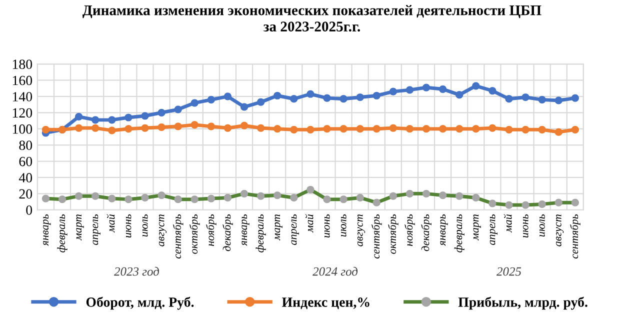 This screenshot has width=624, height=330. I want to click on y-tick-label: 60, so click(25, 161).